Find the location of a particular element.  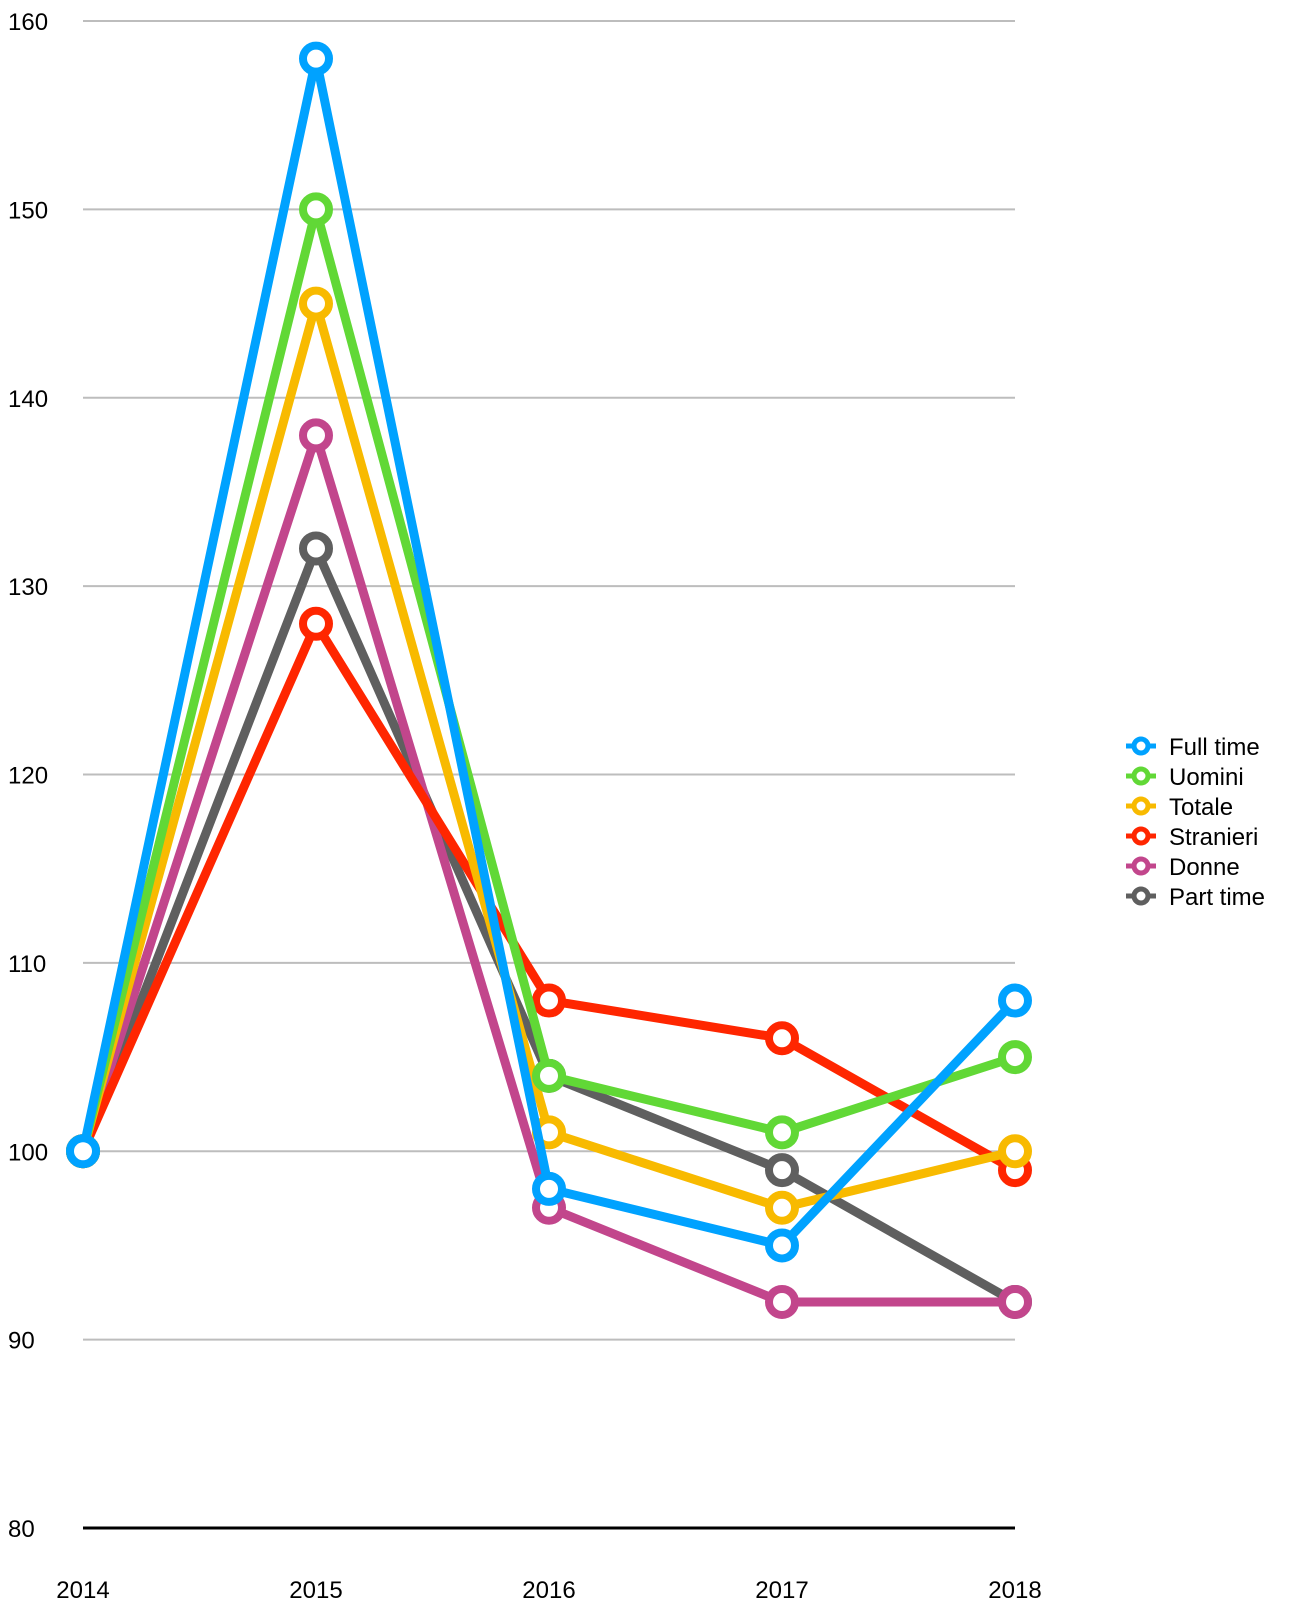

y-tick-label: 100 is located at coordinates (28, 1152).